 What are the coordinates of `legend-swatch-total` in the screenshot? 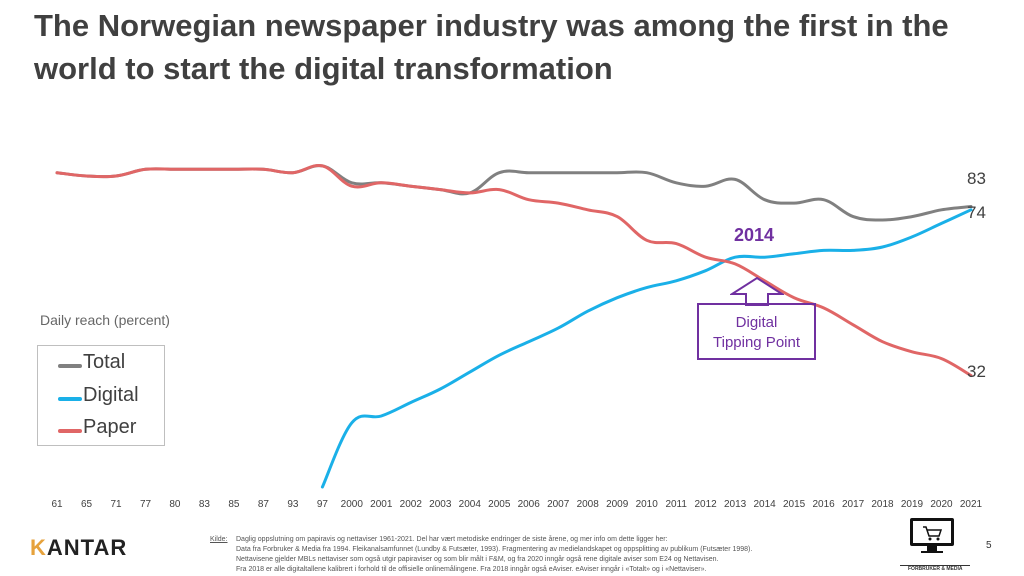 It's located at (70, 366).